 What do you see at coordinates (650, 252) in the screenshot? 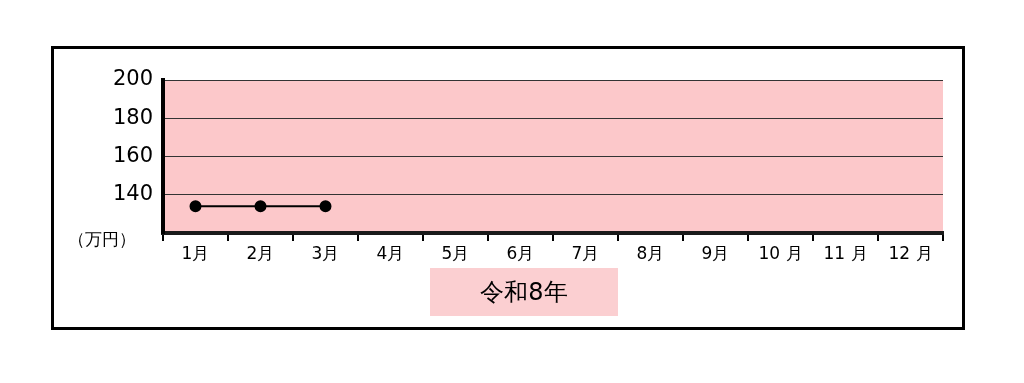
I see `x-tick-label: 8月` at bounding box center [650, 252].